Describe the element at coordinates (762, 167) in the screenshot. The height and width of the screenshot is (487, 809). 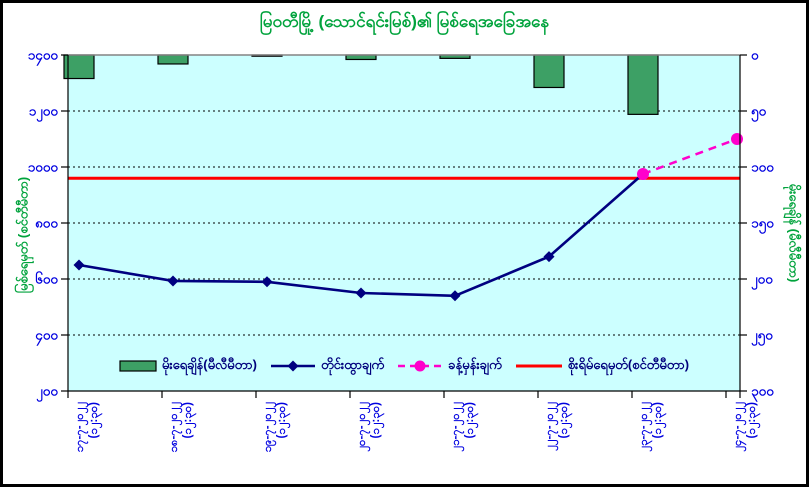
I see `right-axis-tick-label: ၁၀၀` at that location.